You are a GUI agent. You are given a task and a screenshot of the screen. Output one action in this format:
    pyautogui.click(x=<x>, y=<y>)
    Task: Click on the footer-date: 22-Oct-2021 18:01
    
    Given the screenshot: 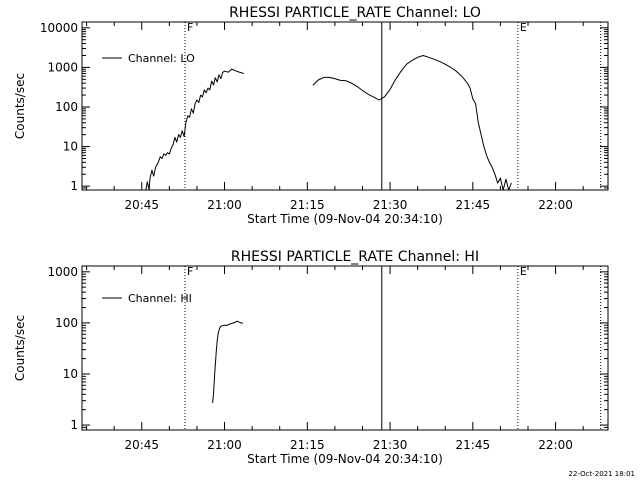 What is the action you would take?
    pyautogui.click(x=602, y=474)
    